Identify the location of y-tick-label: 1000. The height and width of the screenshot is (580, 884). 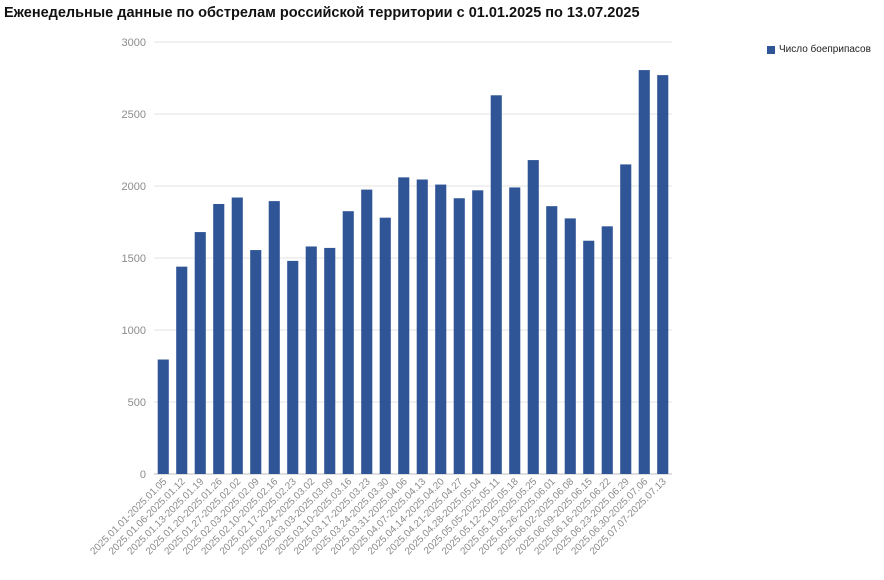
(134, 331).